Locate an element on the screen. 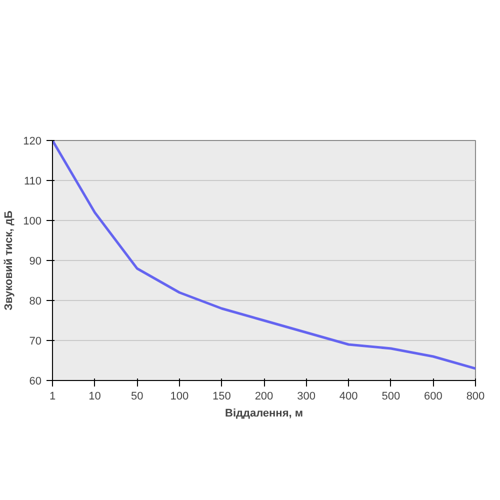 Image resolution: width=500 pixels, height=500 pixels. x-tick-label: 10 is located at coordinates (94, 396).